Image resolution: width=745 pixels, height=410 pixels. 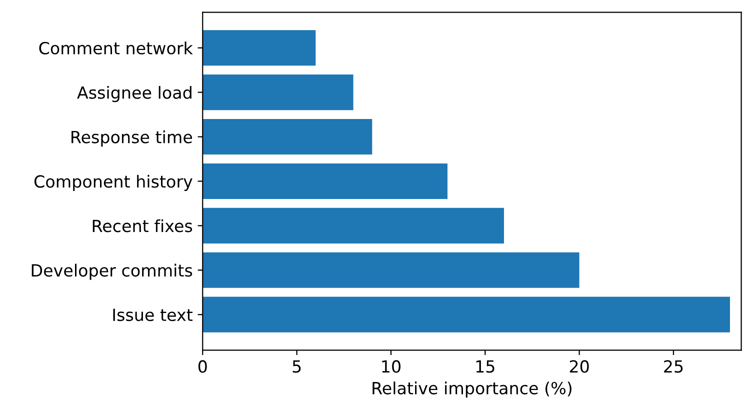 I want to click on x-tick-label: 15, so click(x=485, y=366).